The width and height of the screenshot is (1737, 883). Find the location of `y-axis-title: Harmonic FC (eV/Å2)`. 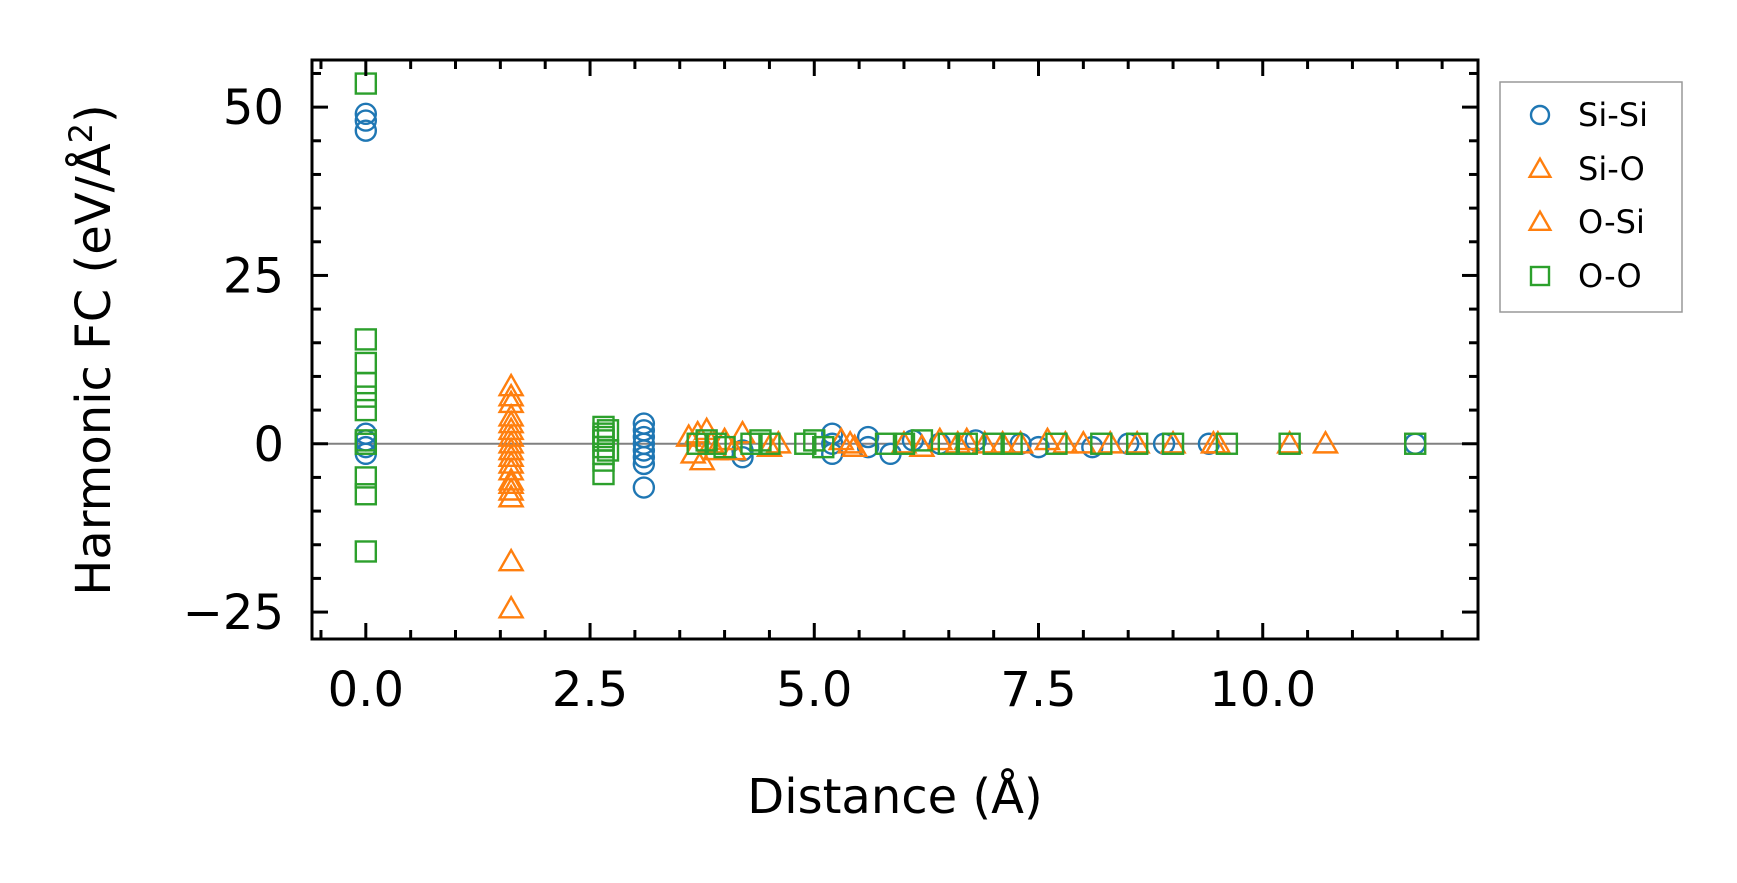

y-axis-title: Harmonic FC (eV/Å2) is located at coordinates (92, 350).